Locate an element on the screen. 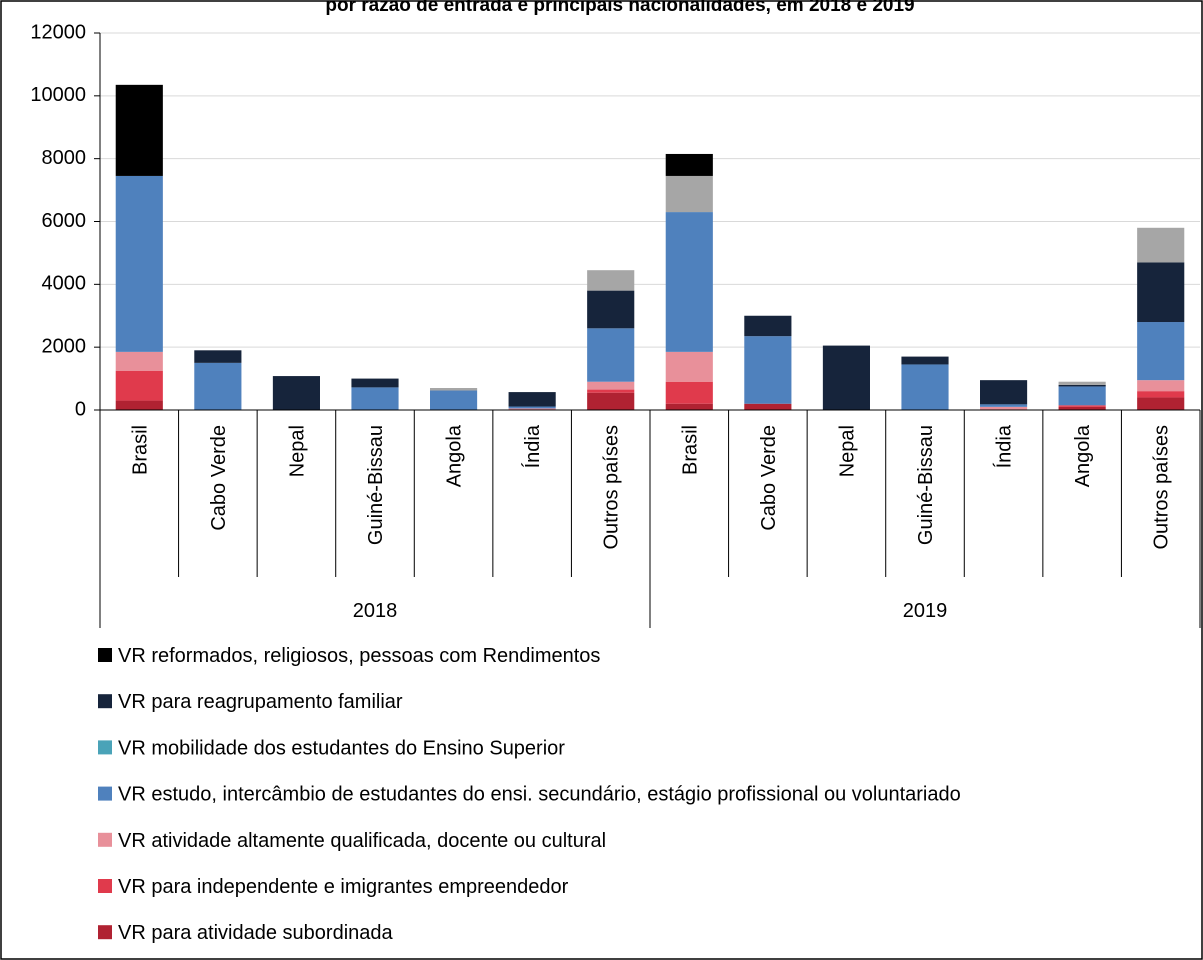  y-tick-label: 12000 is located at coordinates (58, 32).